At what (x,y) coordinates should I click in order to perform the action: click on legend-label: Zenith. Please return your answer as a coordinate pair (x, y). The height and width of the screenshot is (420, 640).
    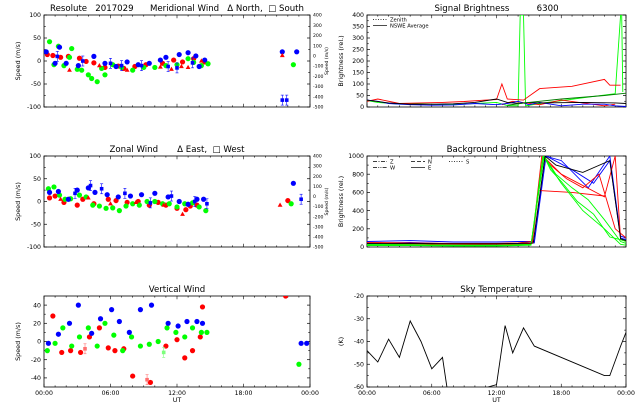
    Looking at the image, I should click on (398, 21).